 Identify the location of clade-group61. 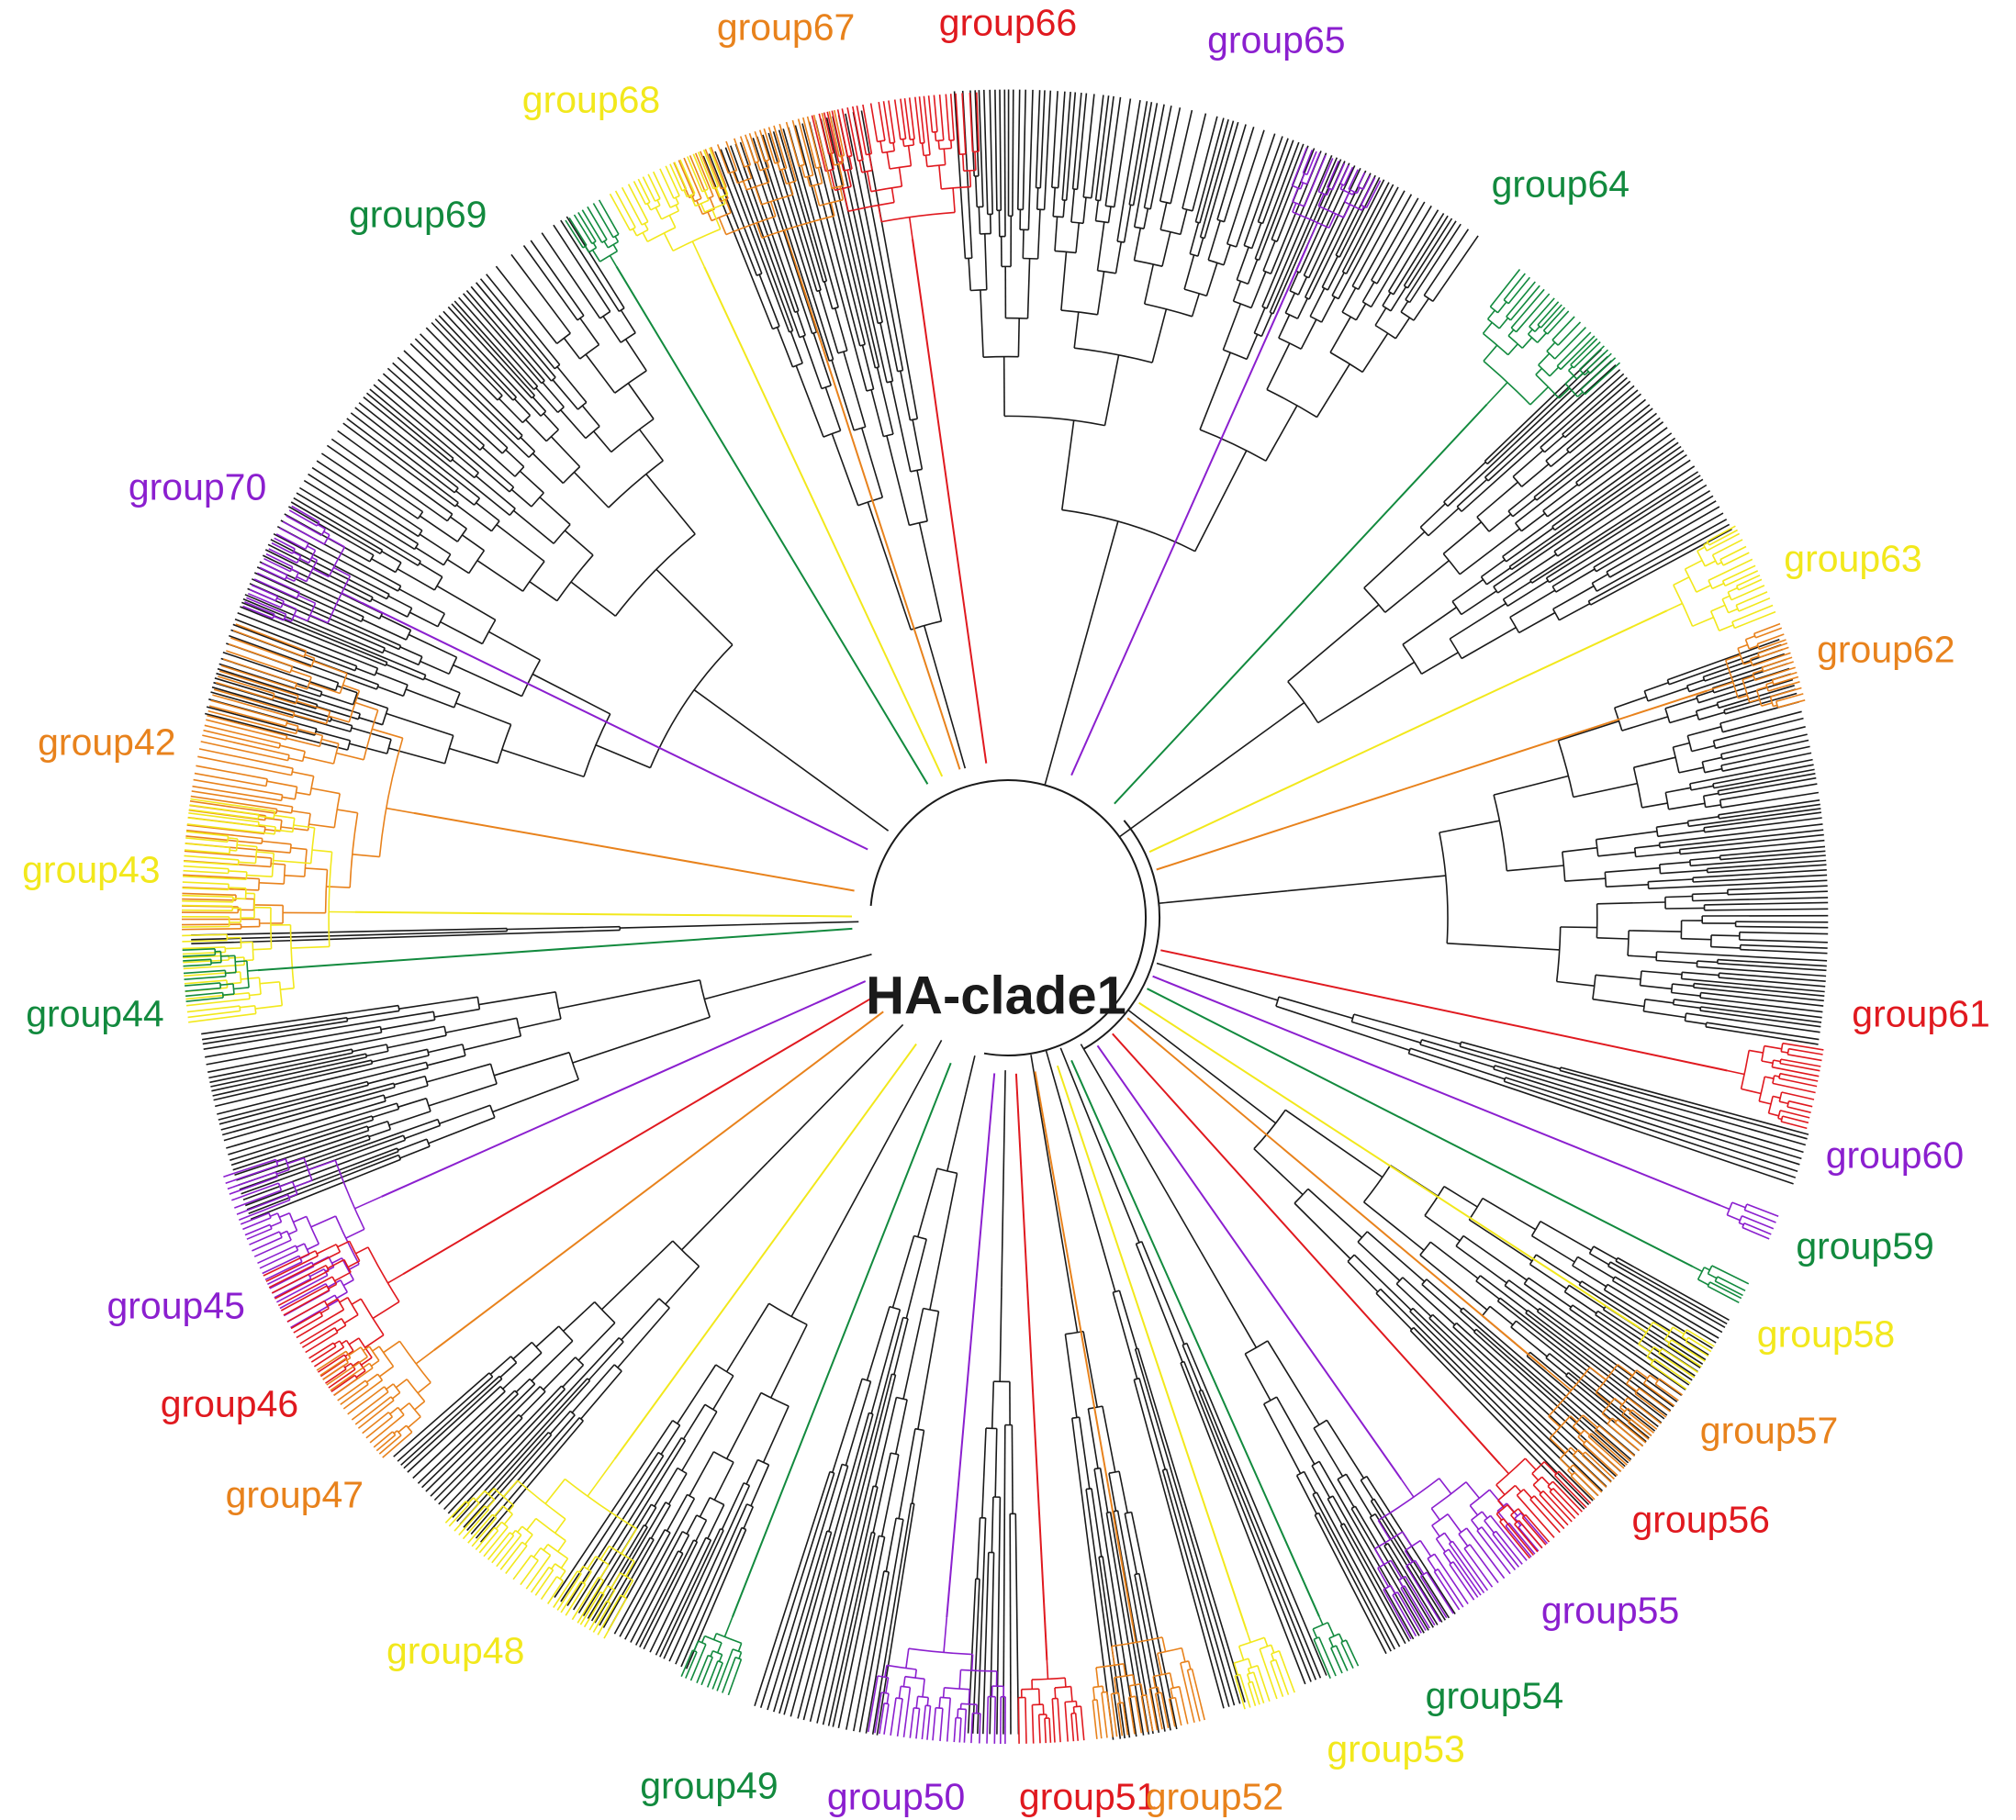
(1769, 1077).